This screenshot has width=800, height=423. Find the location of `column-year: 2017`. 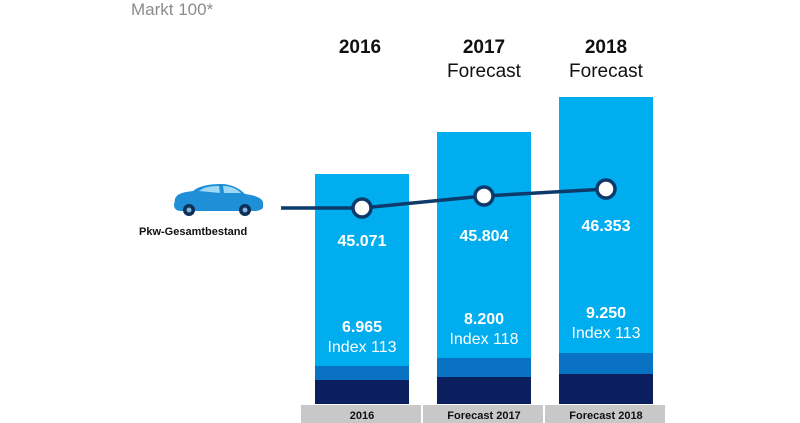

column-year: 2017 is located at coordinates (484, 47).